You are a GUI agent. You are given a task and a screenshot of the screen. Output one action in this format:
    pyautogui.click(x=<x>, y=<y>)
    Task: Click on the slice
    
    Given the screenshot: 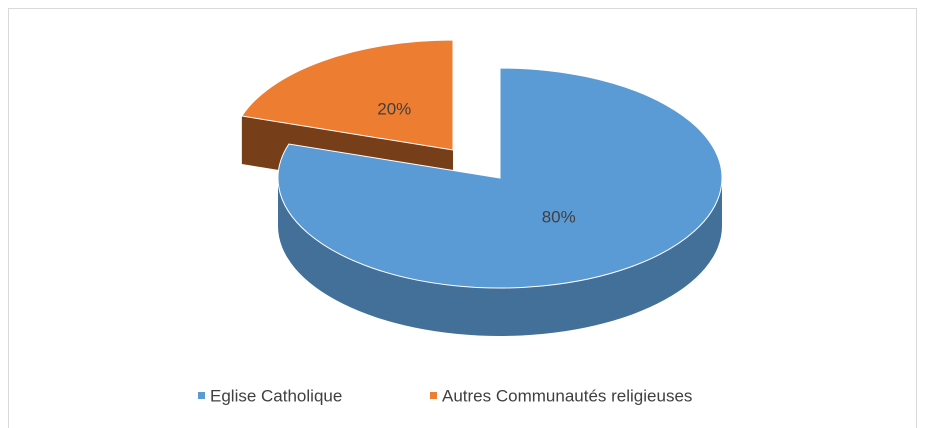 What is the action you would take?
    pyautogui.click(x=347, y=95)
    